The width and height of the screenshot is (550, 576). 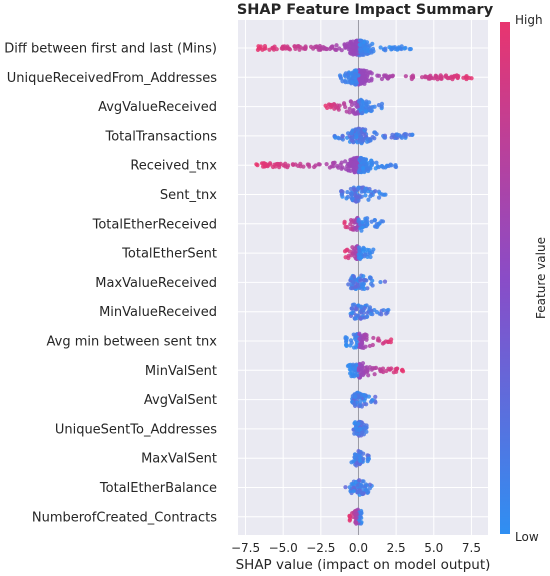 What do you see at coordinates (112, 78) in the screenshot?
I see `feature-label: UniqueReceivedFrom_Addresses` at bounding box center [112, 78].